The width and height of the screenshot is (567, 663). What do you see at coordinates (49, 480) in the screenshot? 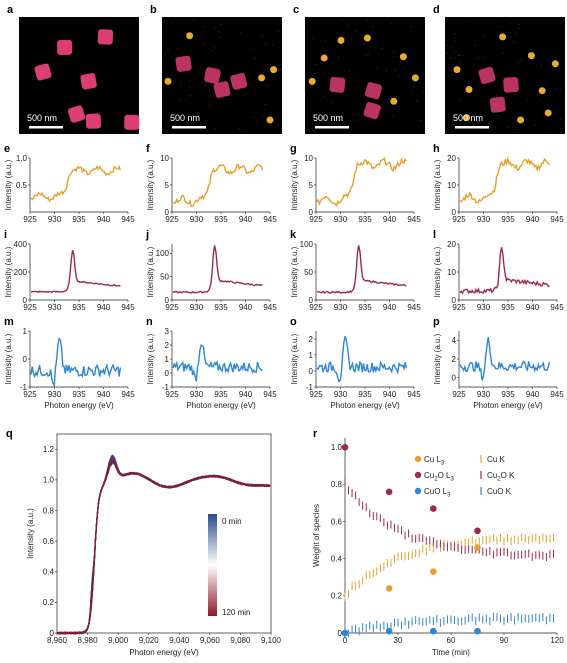
I see `y-tick-label: 1.0` at bounding box center [49, 480].